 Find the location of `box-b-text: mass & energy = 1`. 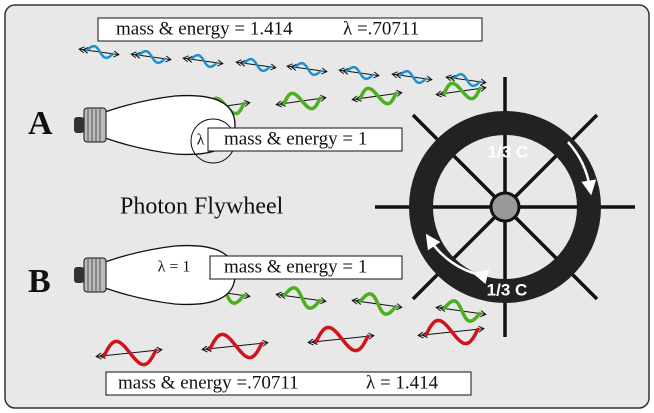

box-b-text: mass & energy = 1 is located at coordinates (295, 266).